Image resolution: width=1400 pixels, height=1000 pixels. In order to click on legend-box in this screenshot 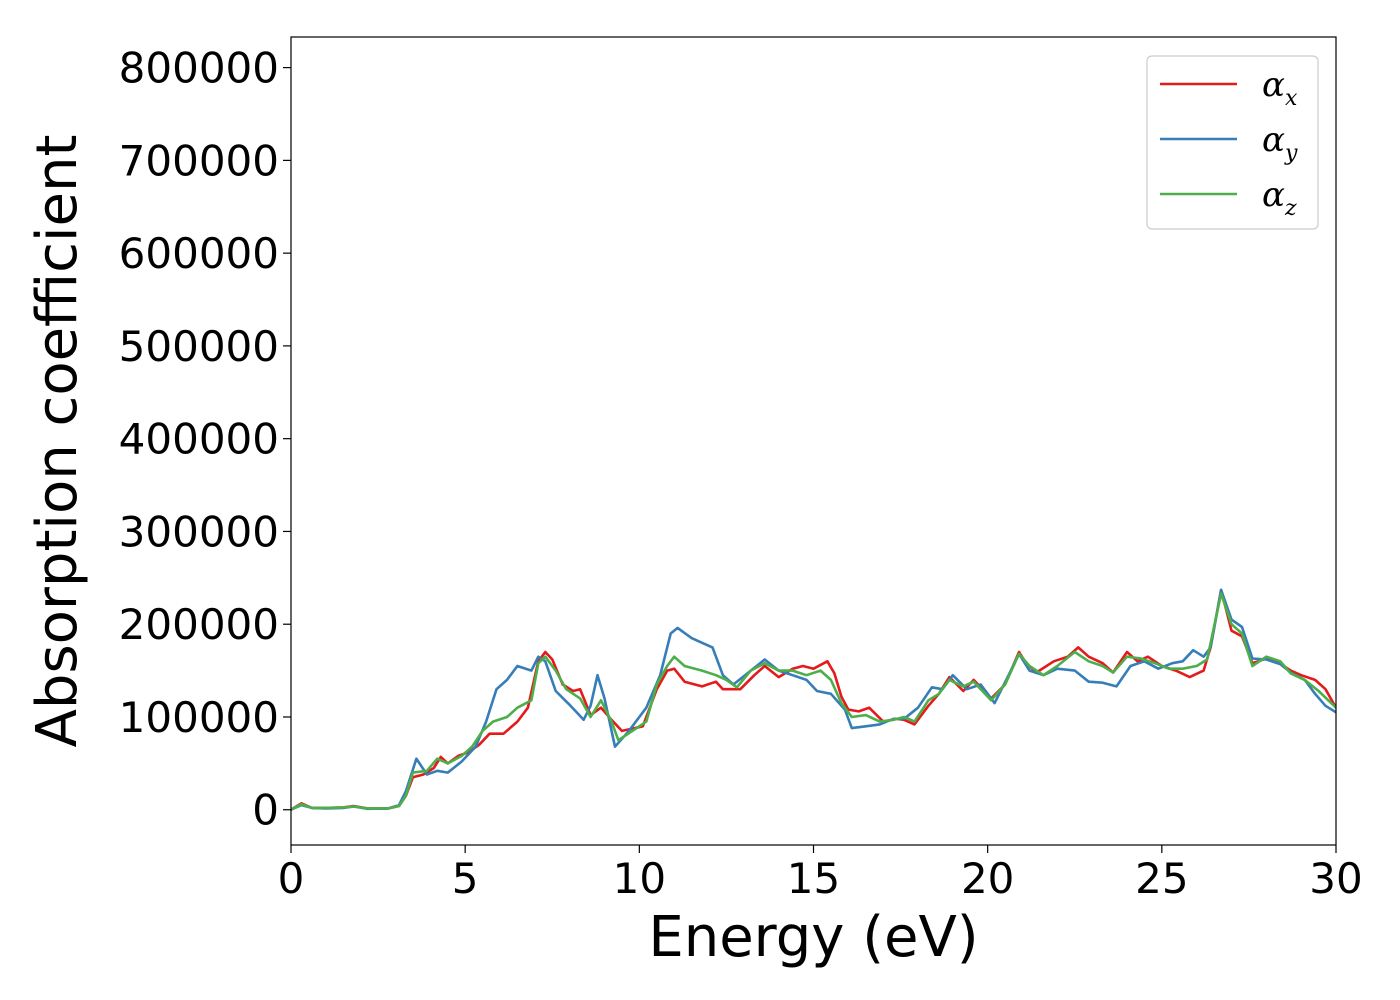, I will do `click(1232, 142)`.